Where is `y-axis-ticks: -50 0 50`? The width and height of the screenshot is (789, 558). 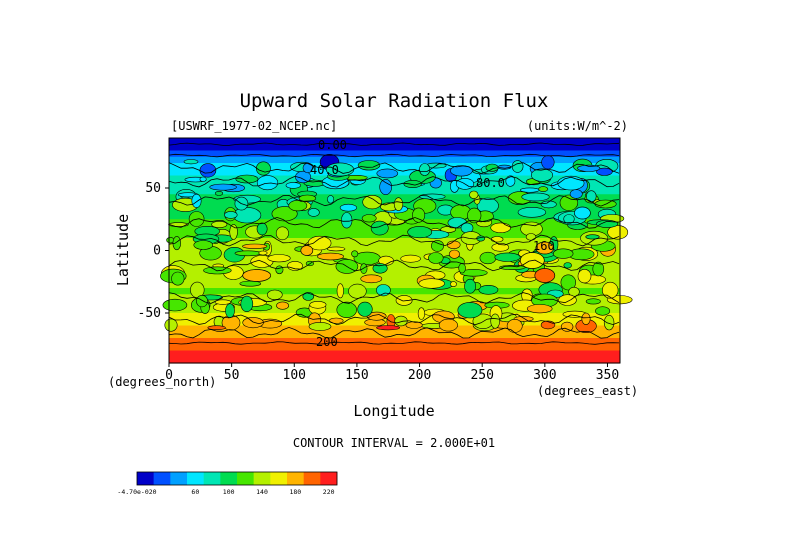 y-axis-ticks: -50 0 50 is located at coordinates (153, 251).